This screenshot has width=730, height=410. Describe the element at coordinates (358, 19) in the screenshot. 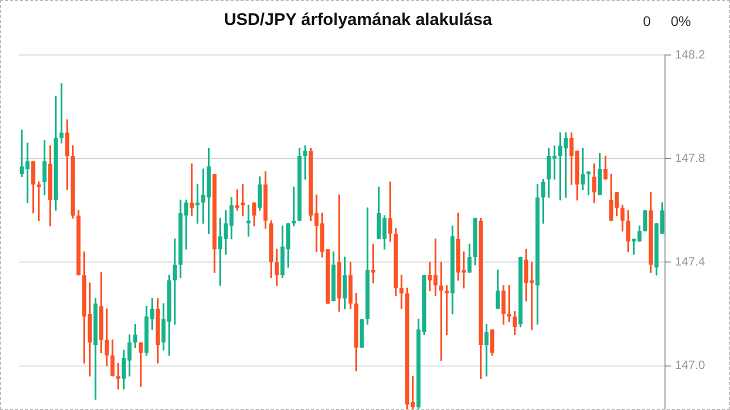

I see `chart-title: USD/JPY árfolyamának alakulása` at that location.